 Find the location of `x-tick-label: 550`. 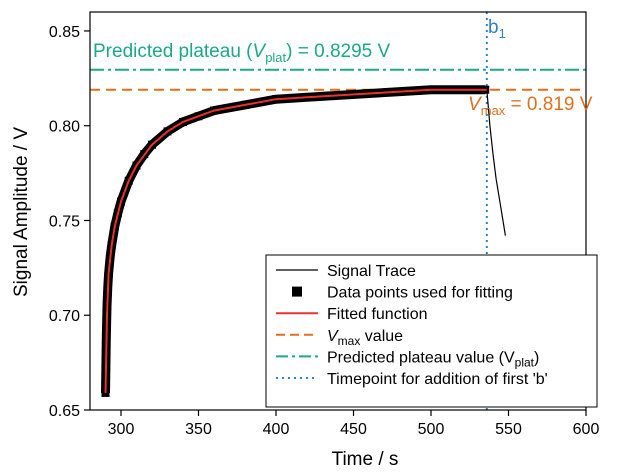

x-tick-label: 550 is located at coordinates (508, 429).